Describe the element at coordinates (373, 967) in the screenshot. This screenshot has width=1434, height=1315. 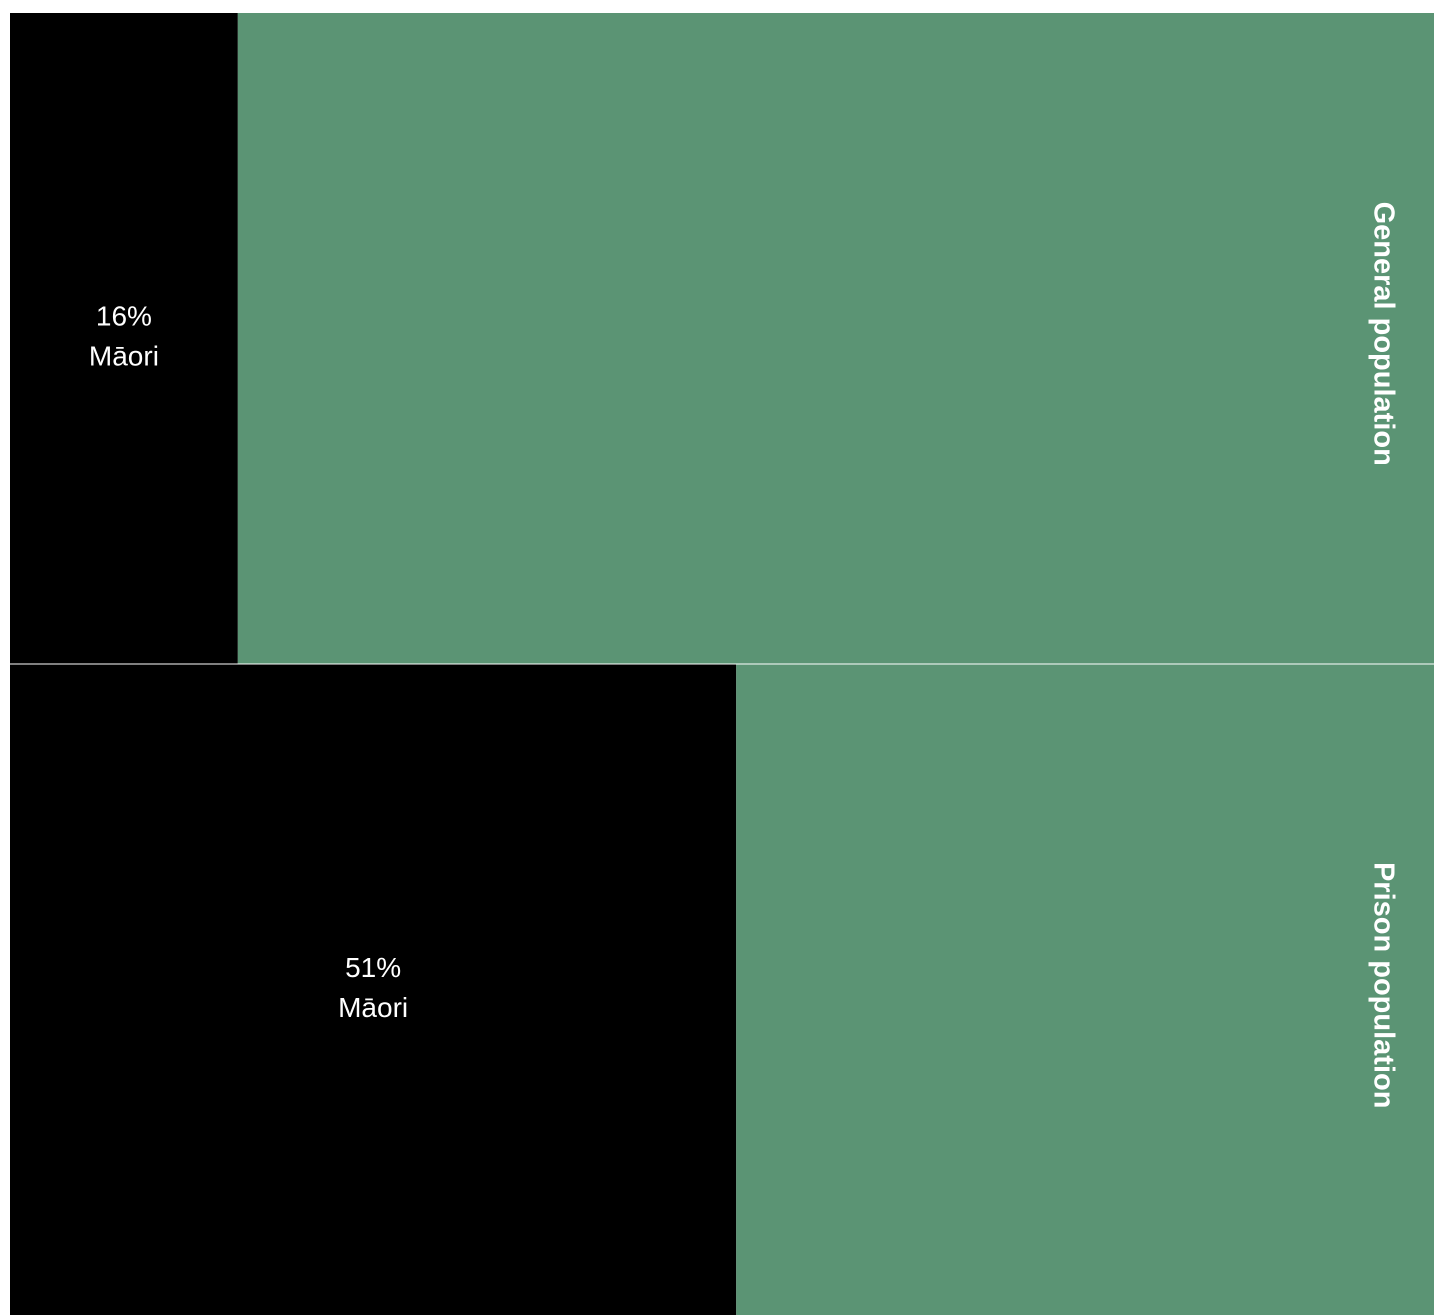
I see `maori-percent-label-prison-population: 51%` at that location.